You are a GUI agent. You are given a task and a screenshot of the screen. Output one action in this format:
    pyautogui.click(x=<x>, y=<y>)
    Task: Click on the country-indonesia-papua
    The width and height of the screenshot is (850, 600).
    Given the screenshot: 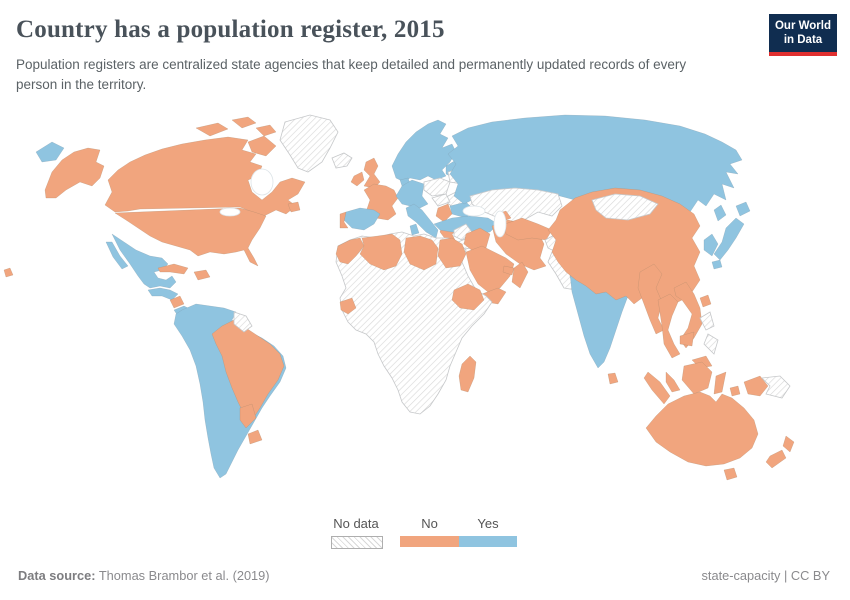 What is the action you would take?
    pyautogui.click(x=756, y=386)
    